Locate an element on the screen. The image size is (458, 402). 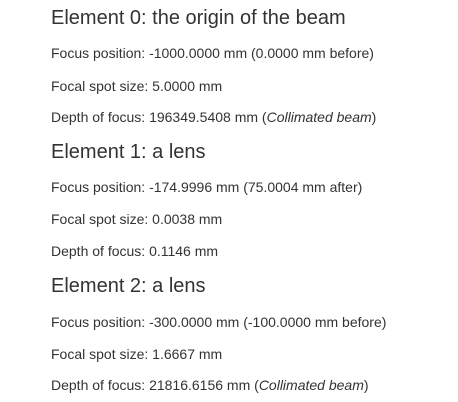
element-1-depth-of-focus: Depth of focus: 0.1146 mm is located at coordinates (134, 251).